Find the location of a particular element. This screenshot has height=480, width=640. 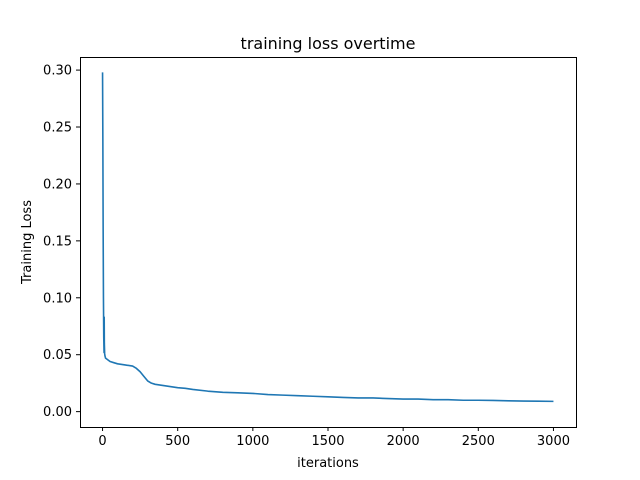

y-tick-label: 0.25 is located at coordinates (57, 128).